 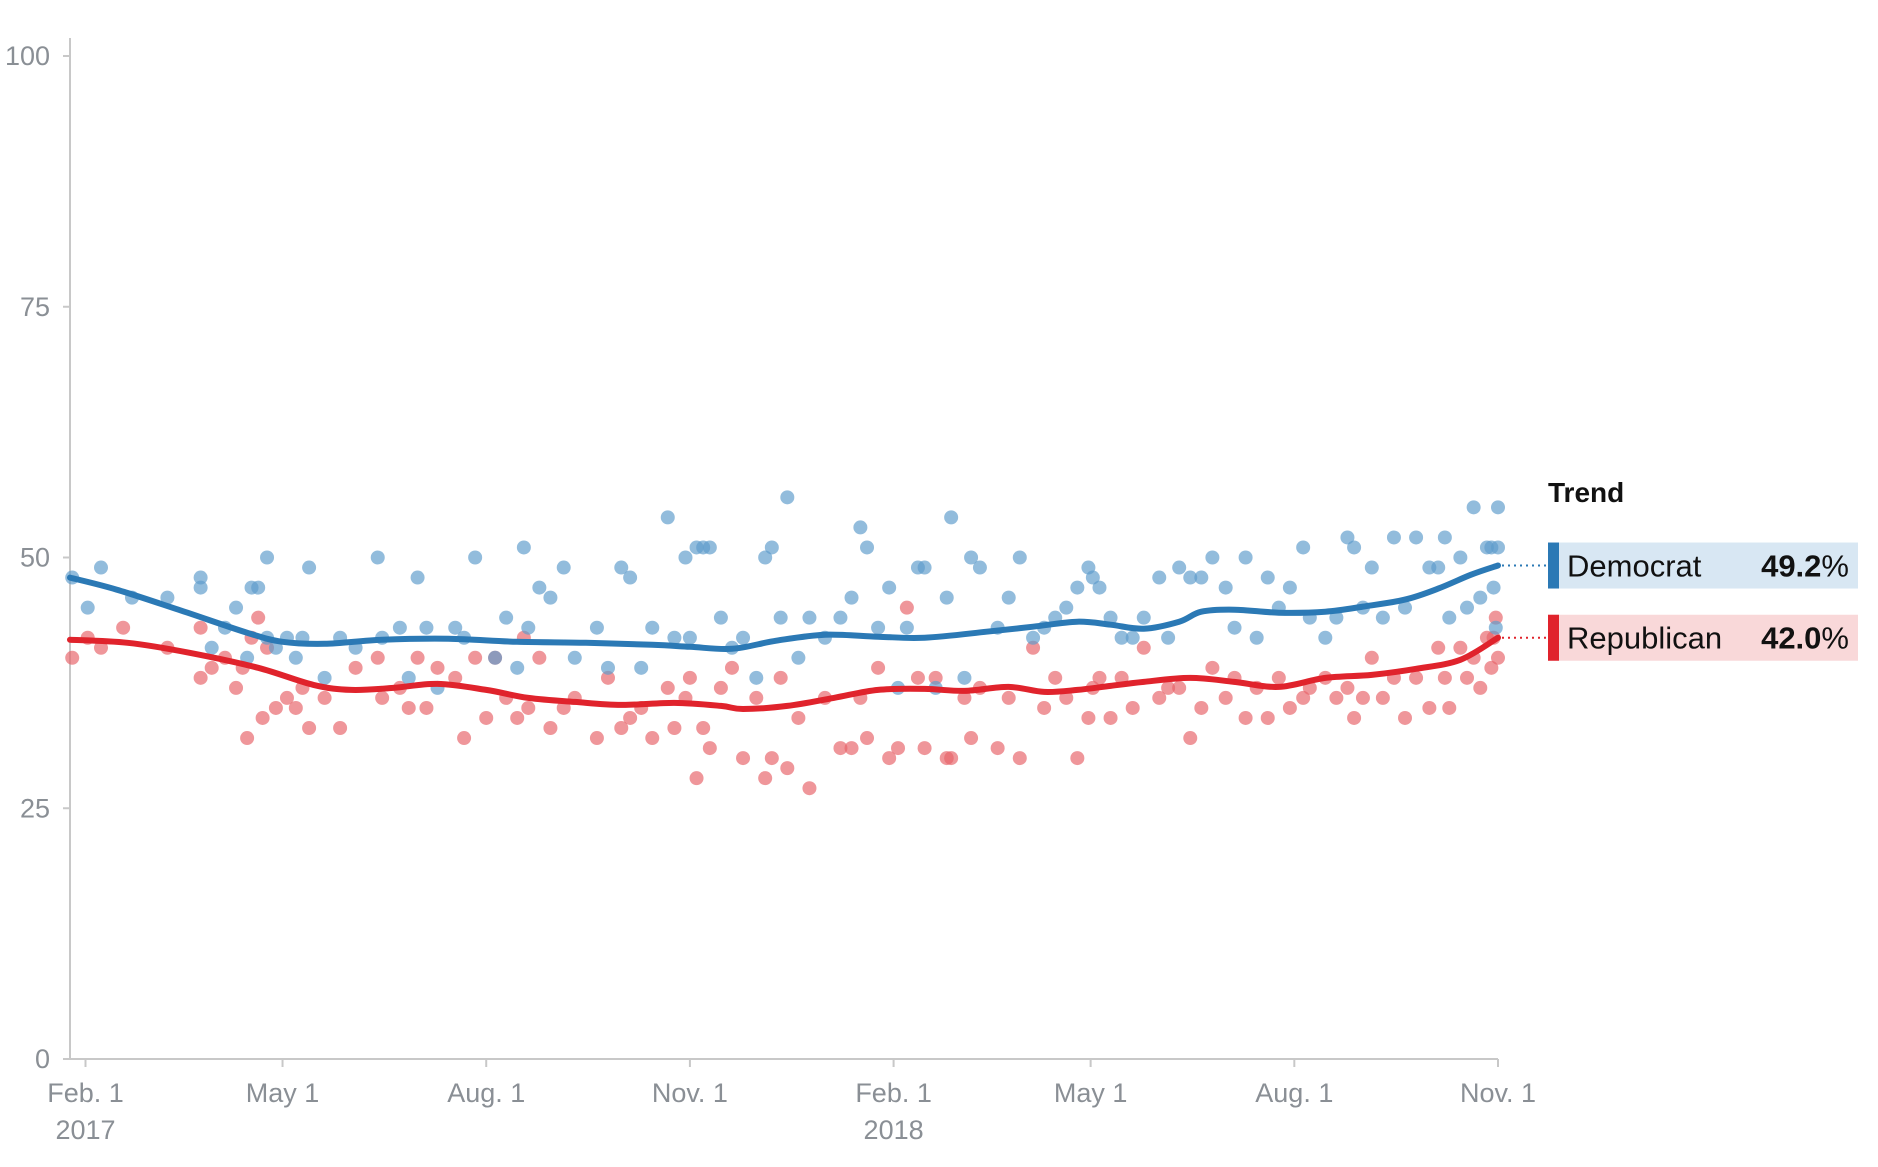 I want to click on legend-entry-label: Democrat, so click(x=1634, y=566).